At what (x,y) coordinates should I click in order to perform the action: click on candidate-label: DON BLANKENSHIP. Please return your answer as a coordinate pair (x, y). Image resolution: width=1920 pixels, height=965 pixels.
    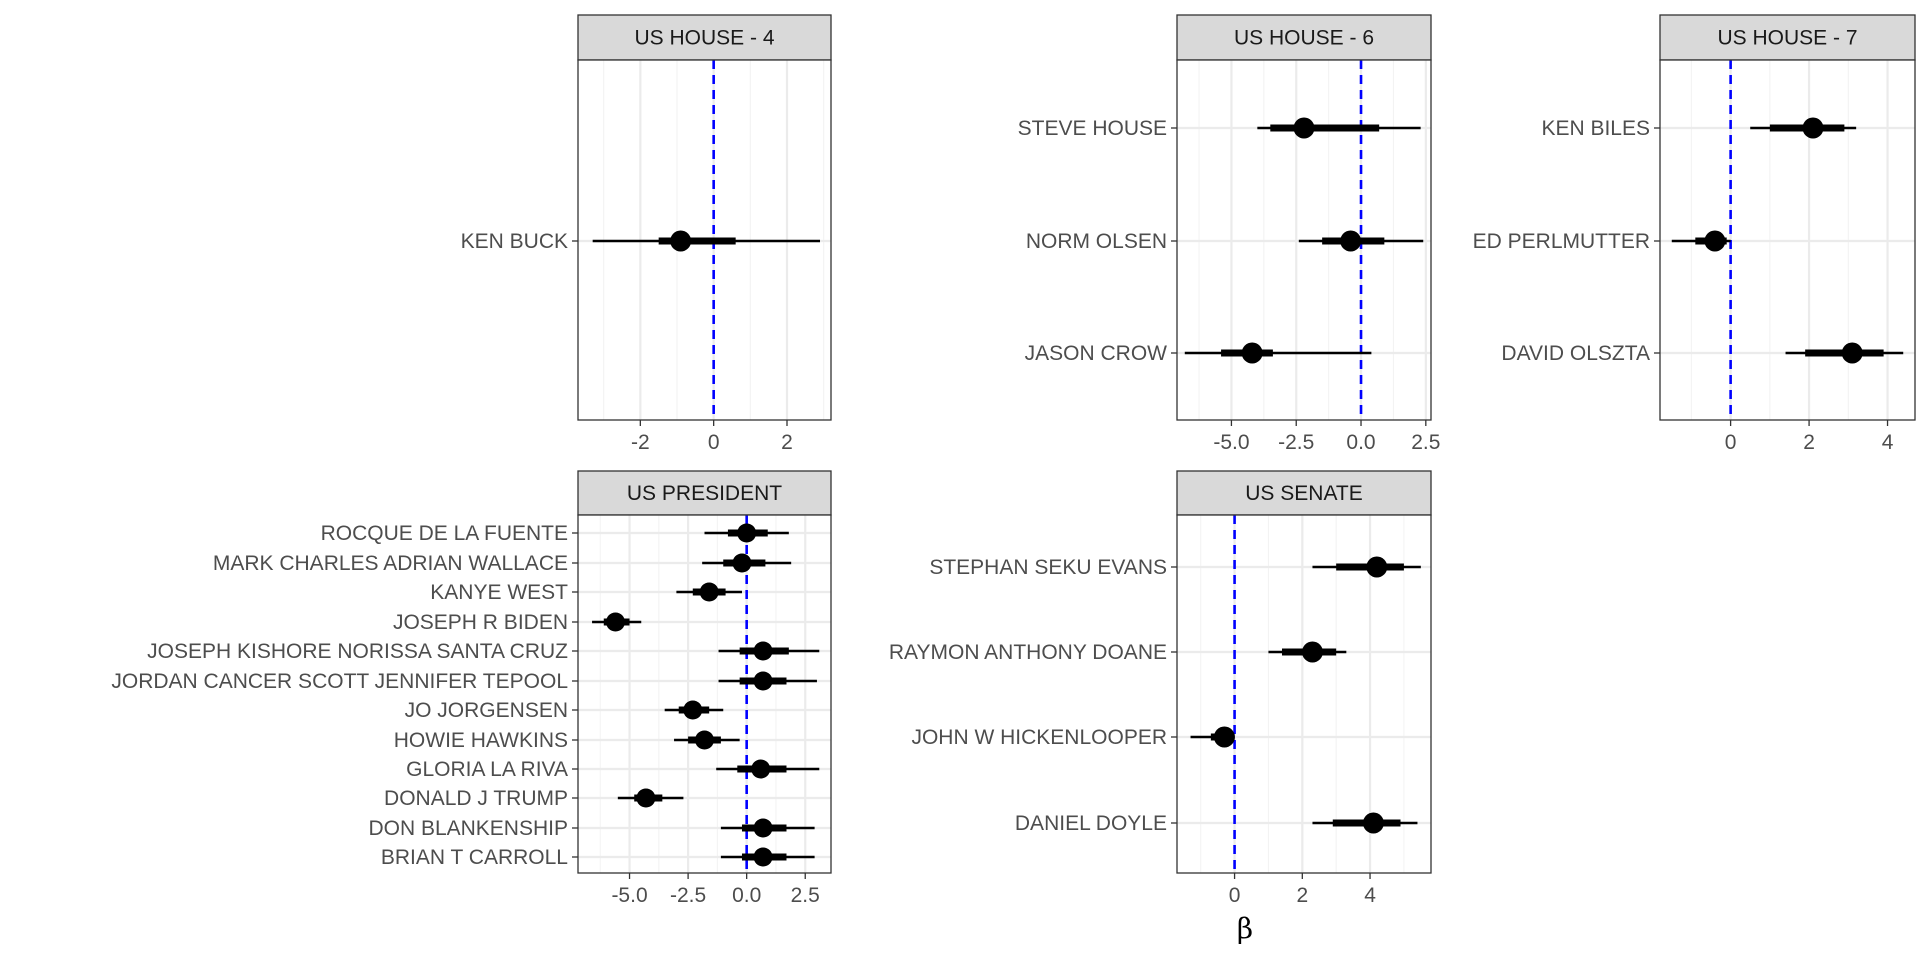
    Looking at the image, I should click on (468, 828).